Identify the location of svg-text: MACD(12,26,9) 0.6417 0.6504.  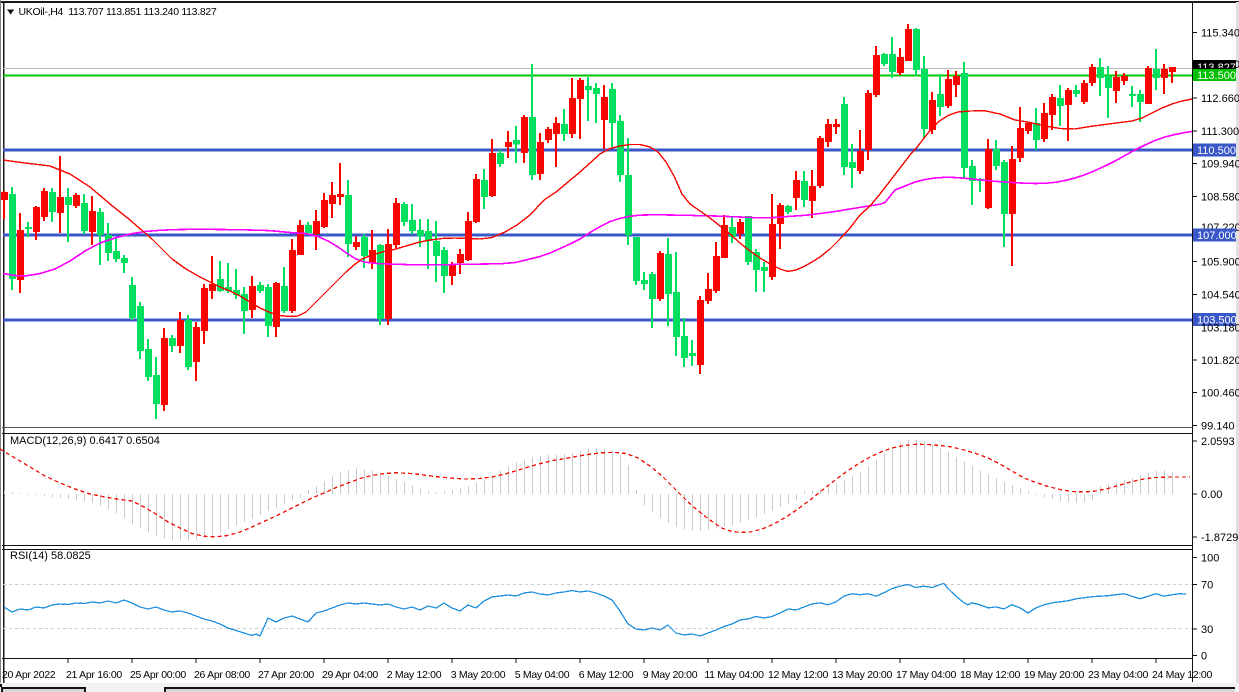
(85, 441).